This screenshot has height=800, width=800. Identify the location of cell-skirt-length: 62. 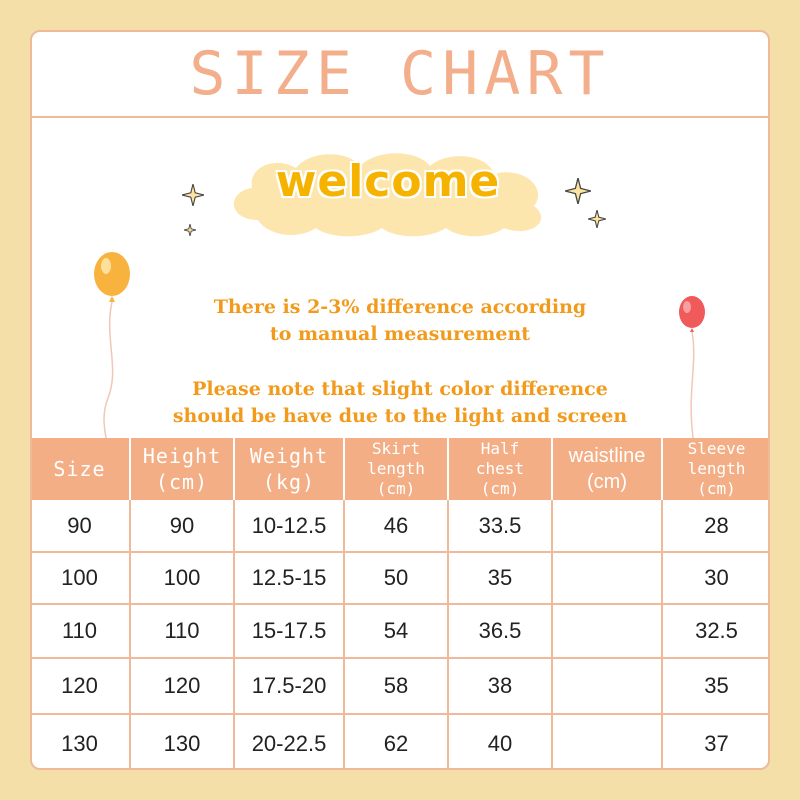
(396, 741).